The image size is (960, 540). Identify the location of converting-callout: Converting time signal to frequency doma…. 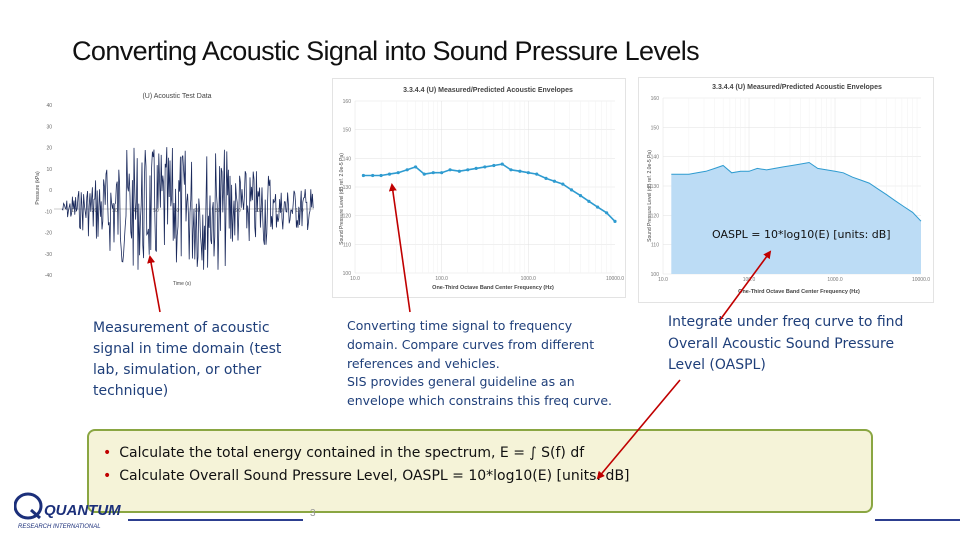
(497, 364).